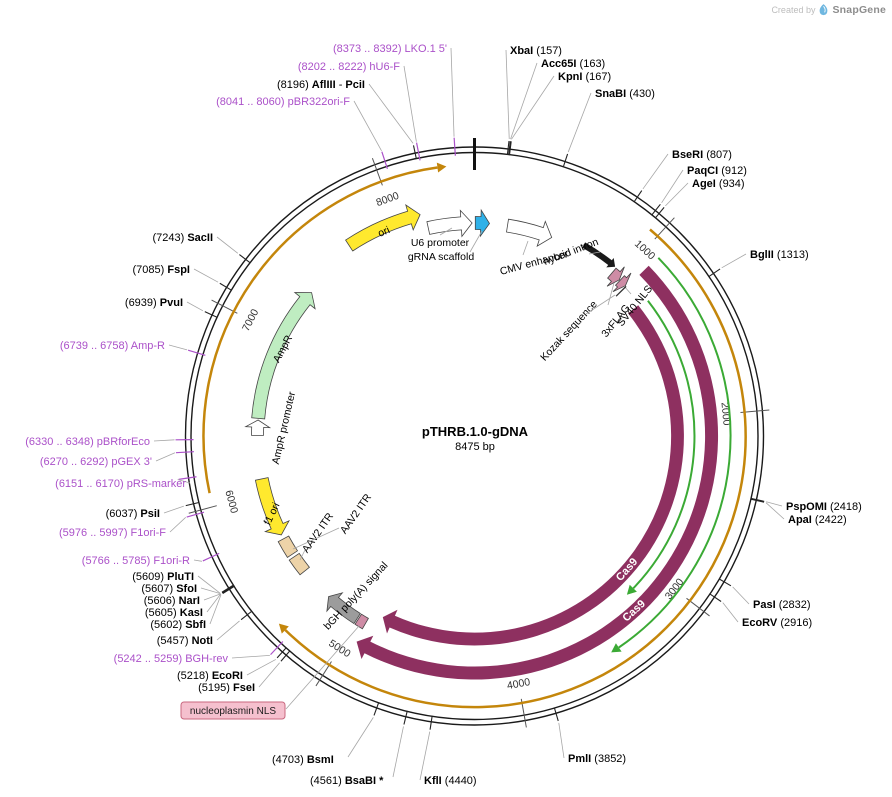 This screenshot has height=797, width=892. What do you see at coordinates (405, 717) in the screenshot?
I see `enzyme-tick-bsabi` at bounding box center [405, 717].